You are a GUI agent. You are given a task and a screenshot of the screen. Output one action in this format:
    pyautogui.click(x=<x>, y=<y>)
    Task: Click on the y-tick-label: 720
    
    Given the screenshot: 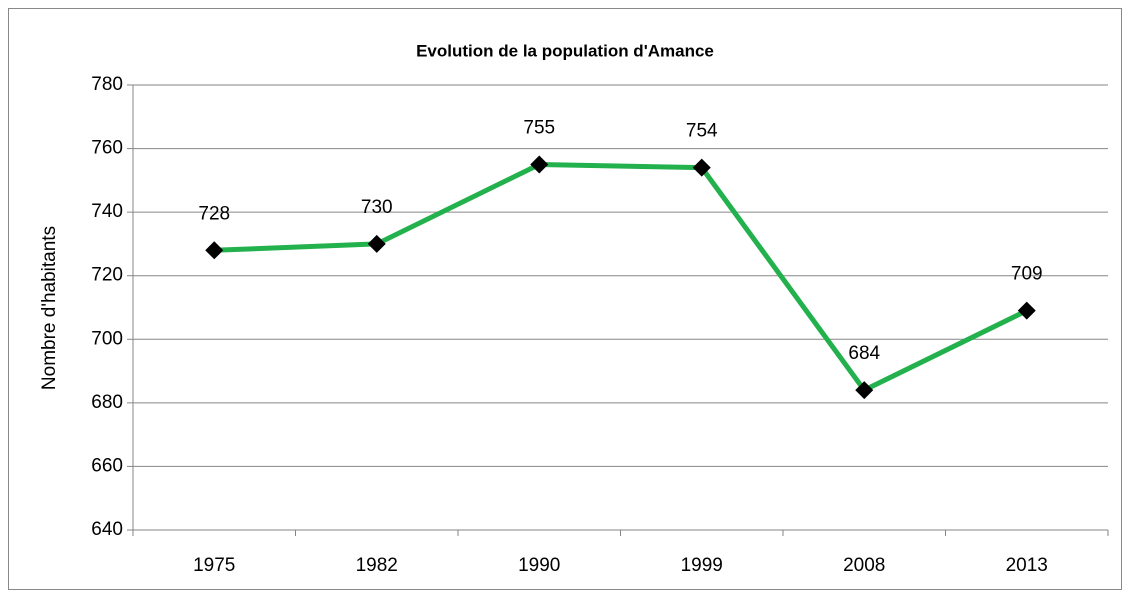 What is the action you would take?
    pyautogui.click(x=107, y=275)
    